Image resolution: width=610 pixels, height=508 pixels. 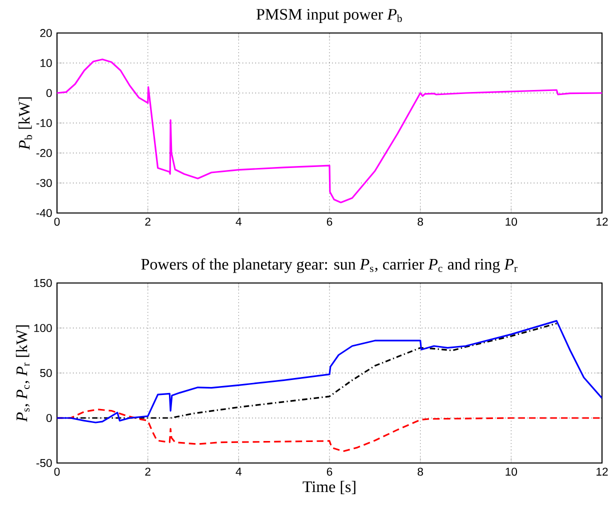 I want to click on y-tick-label: 10, so click(x=46, y=63).